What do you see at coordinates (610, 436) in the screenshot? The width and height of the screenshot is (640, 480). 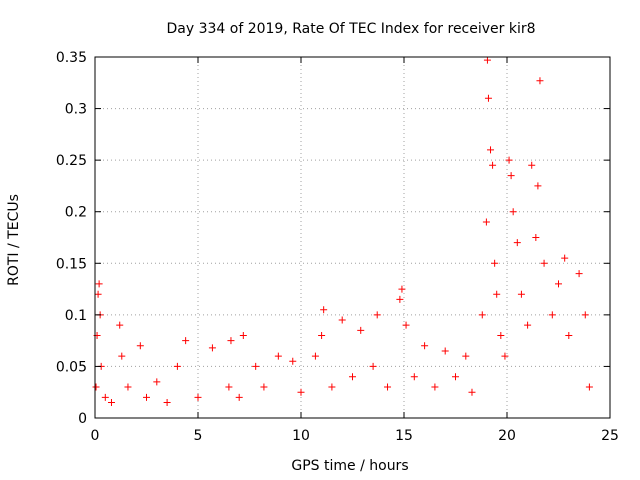 I see `x-tick-label: 25` at bounding box center [610, 436].